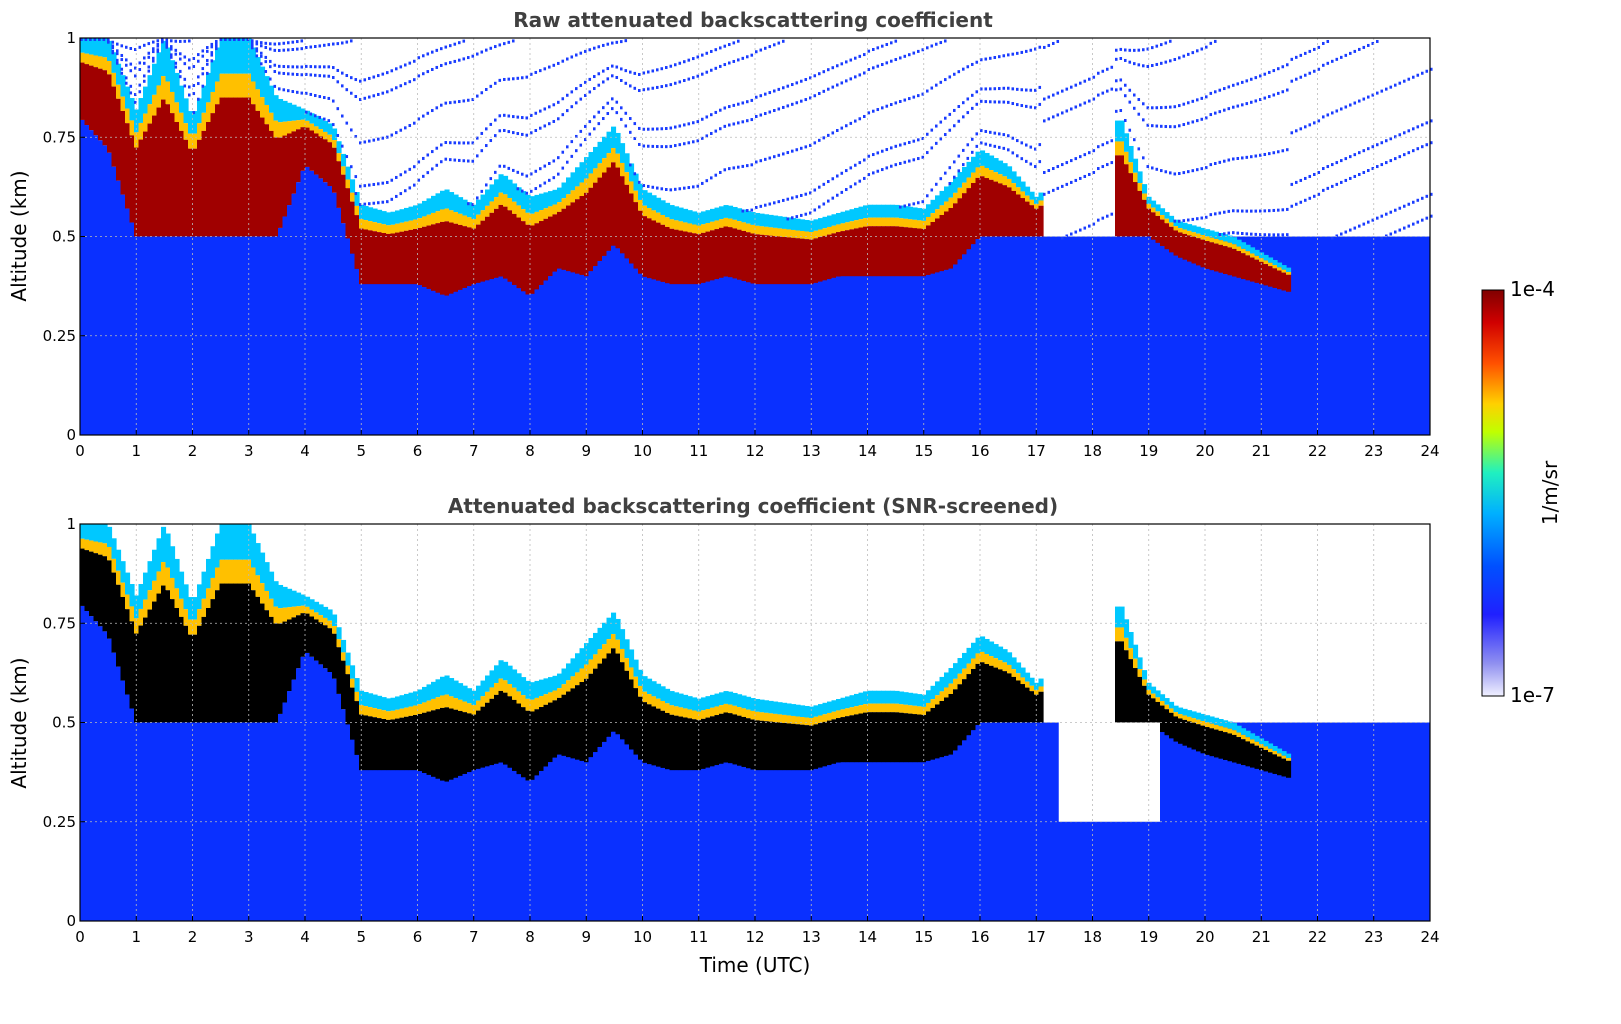 The image size is (1621, 1024). I want to click on colorbar: 1e-4 1e-7 1/m/sr, so click(1521, 492).